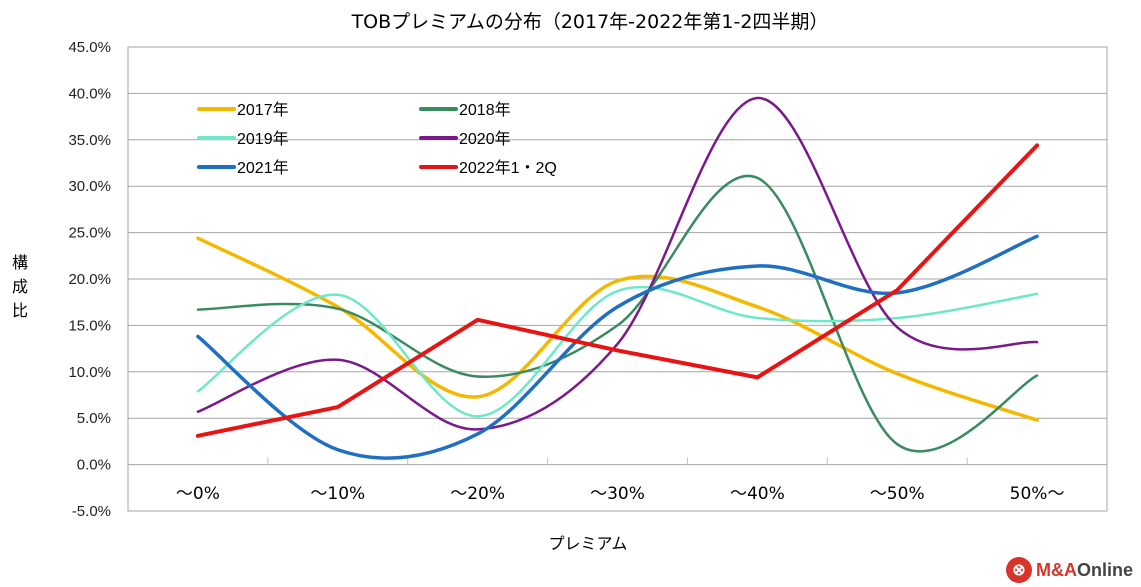 This screenshot has height=587, width=1141. Describe the element at coordinates (590, 22) in the screenshot. I see `chart-title: TOBプレミアムの分布（2017年-2022年第1-2四半期）` at that location.